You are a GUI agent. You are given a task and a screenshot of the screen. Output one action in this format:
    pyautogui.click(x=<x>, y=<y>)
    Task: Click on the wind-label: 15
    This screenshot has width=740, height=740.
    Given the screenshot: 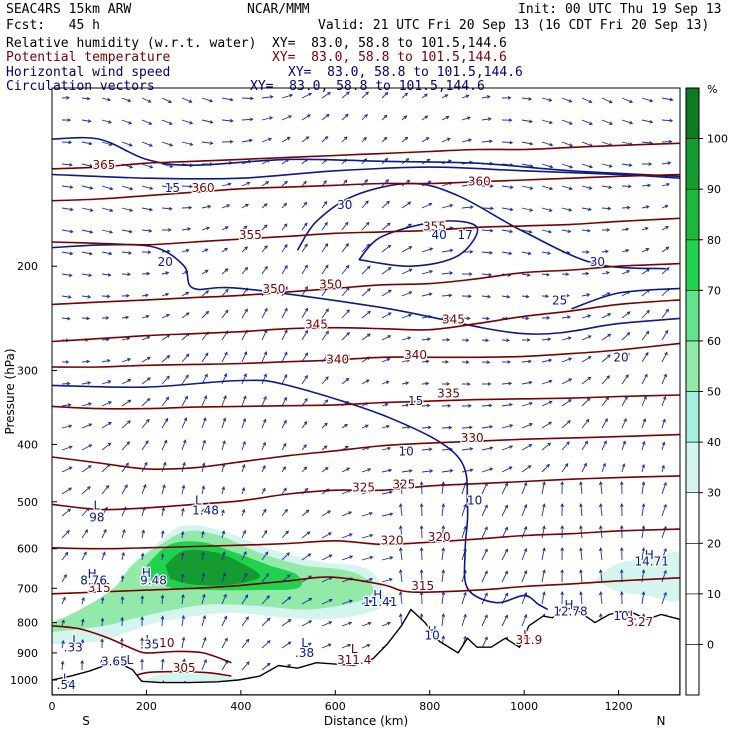 What is the action you would take?
    pyautogui.click(x=415, y=401)
    